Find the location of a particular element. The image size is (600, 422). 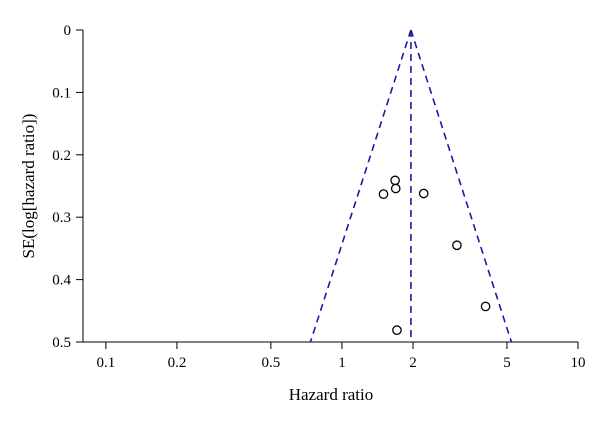

y-tick-label: 0.1 is located at coordinates (61, 93).